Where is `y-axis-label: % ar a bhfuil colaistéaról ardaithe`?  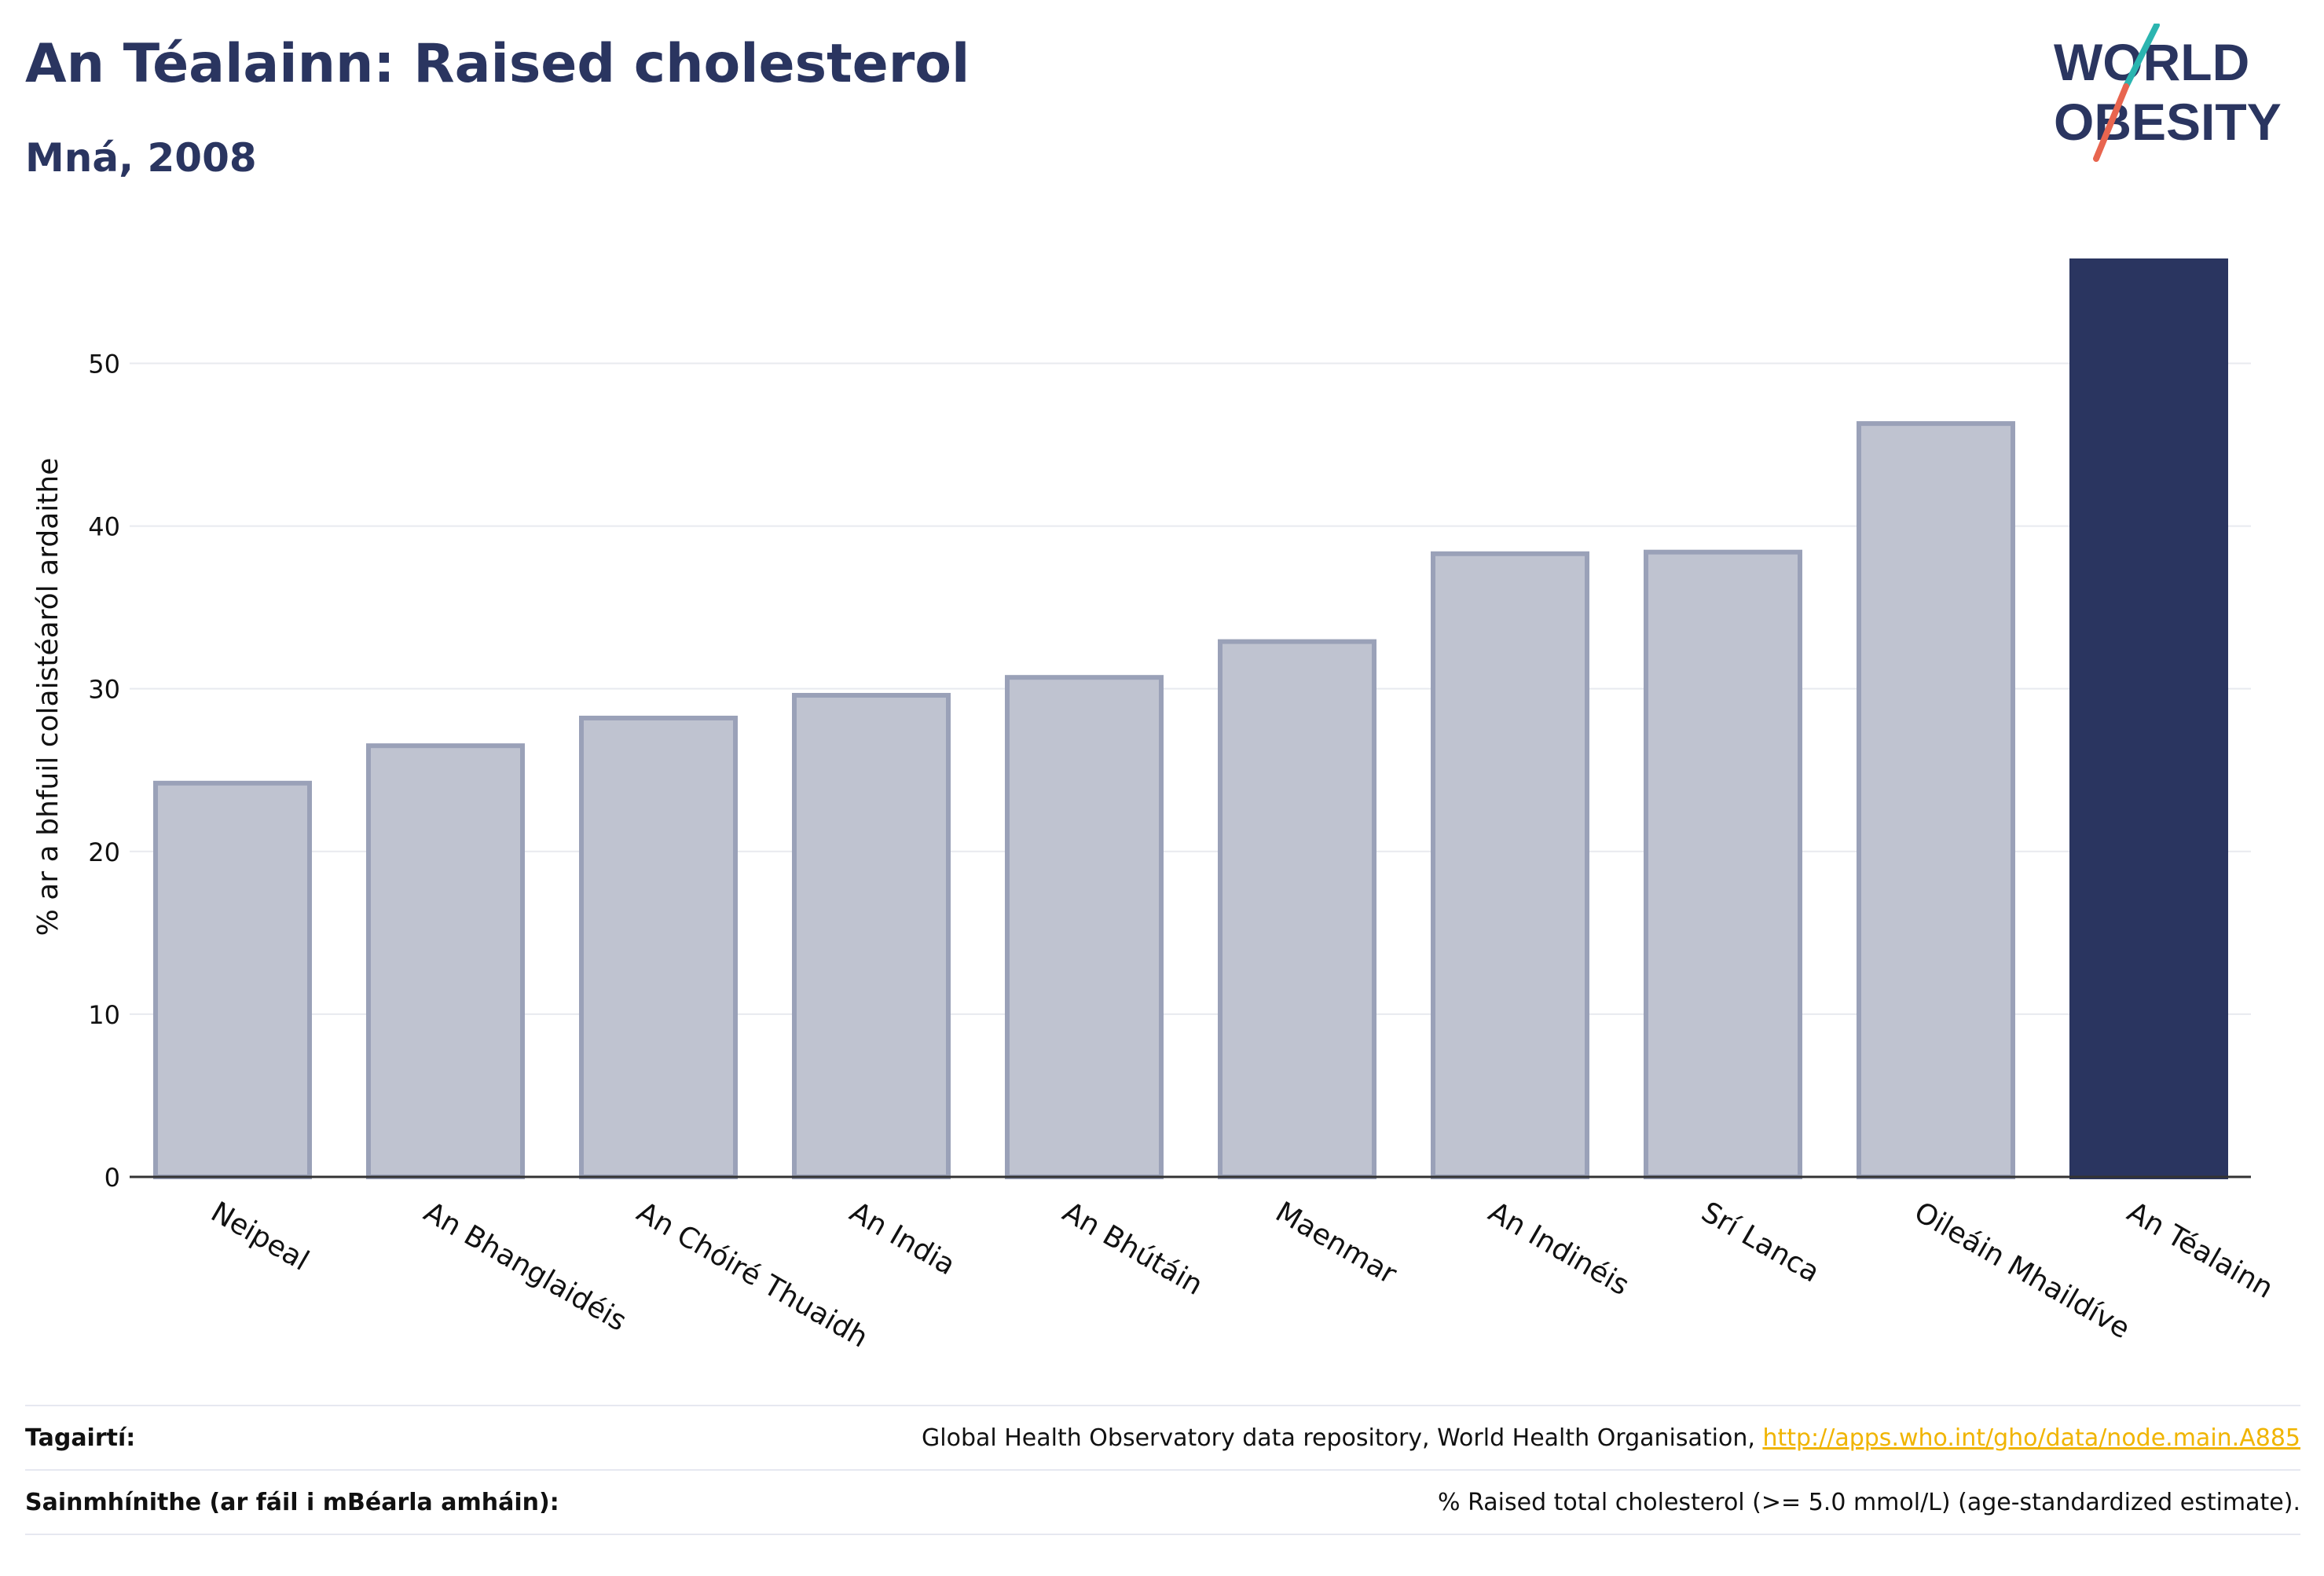 y-axis-label: % ar a bhfuil colaistéaról ardaithe is located at coordinates (48, 697).